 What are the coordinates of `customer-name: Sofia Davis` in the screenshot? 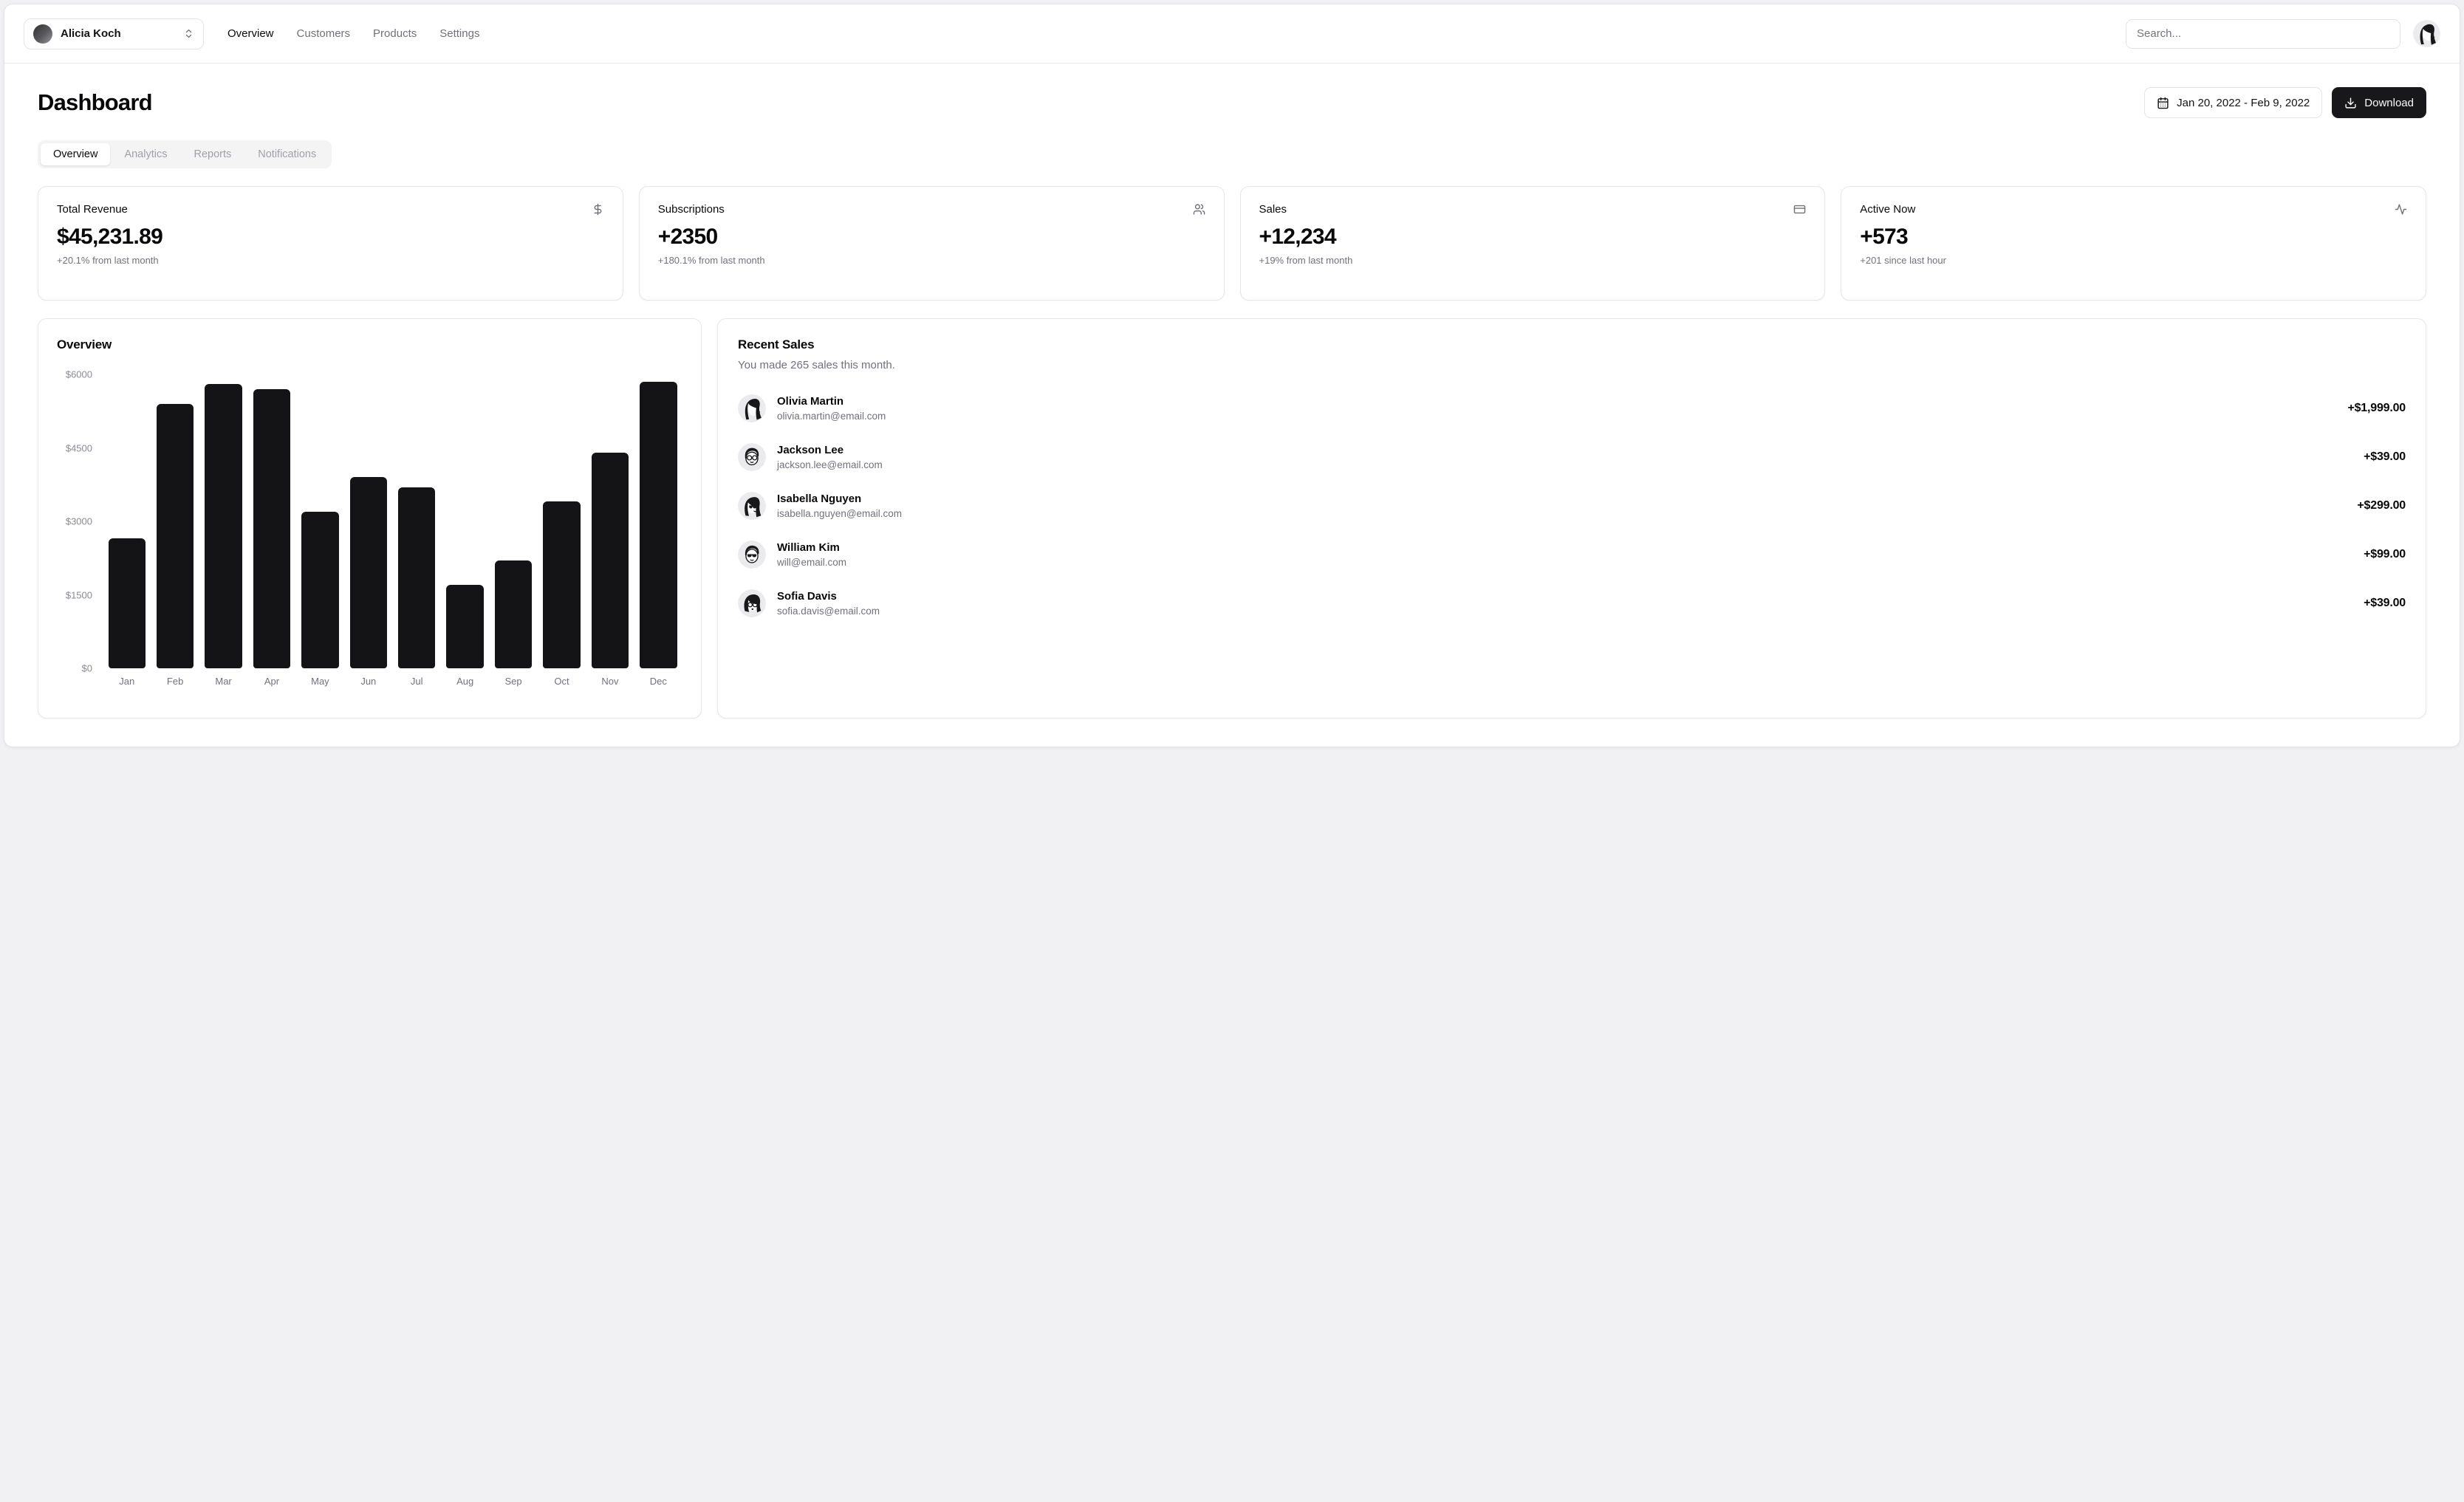 It's located at (807, 596).